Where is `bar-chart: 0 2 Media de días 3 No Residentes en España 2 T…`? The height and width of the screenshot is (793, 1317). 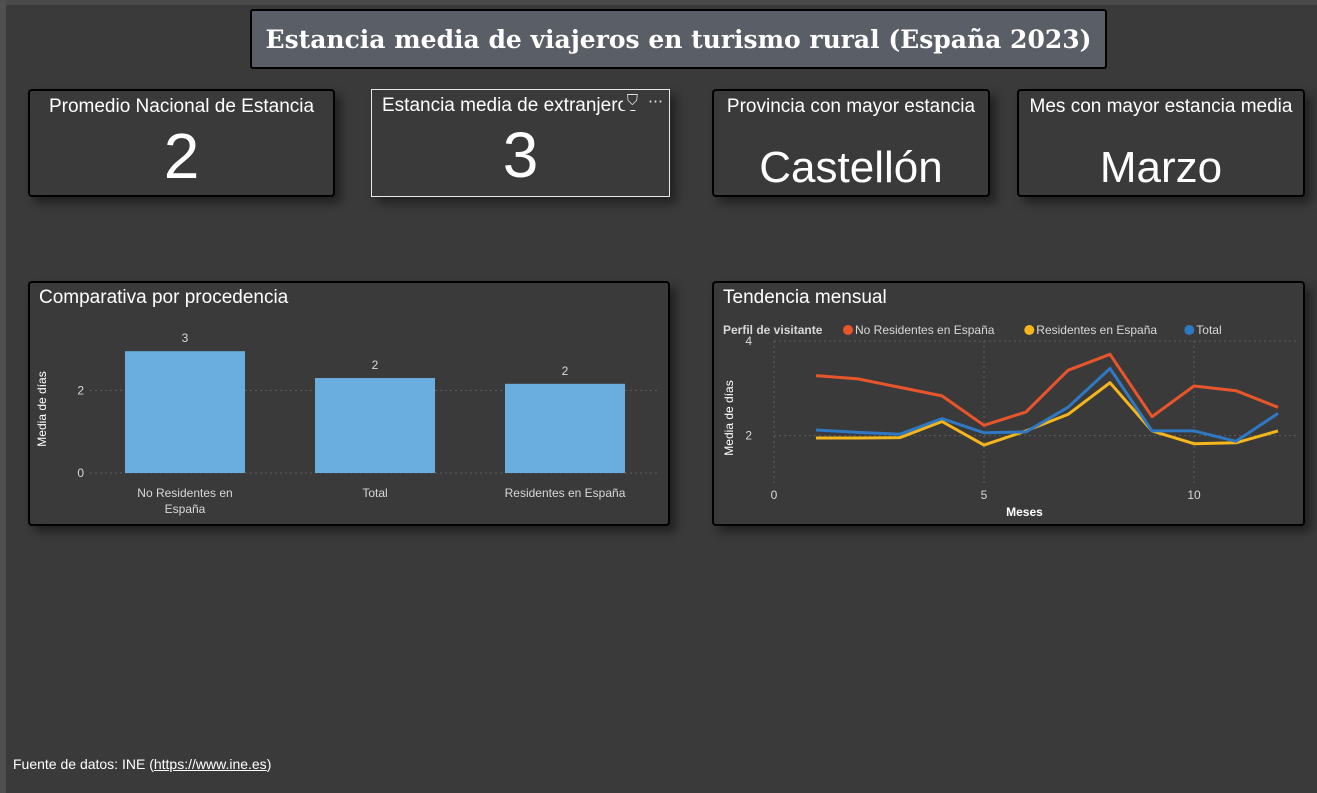 bar-chart: 0 2 Media de días 3 No Residentes en España 2 T… is located at coordinates (347, 423).